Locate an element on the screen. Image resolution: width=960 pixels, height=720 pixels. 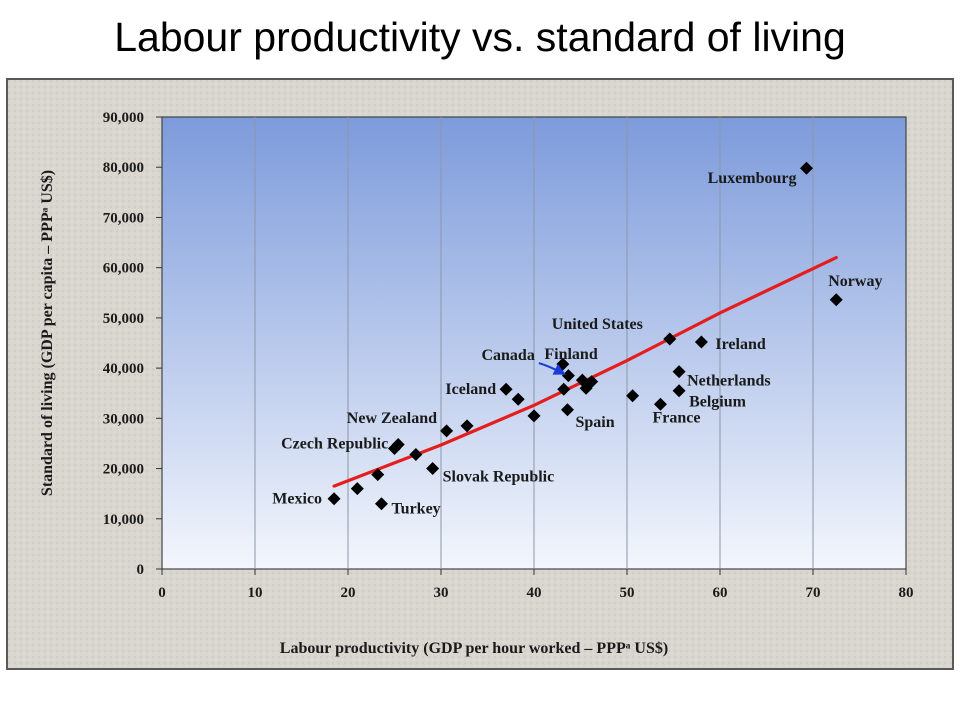
y-tick-label: 30,000 is located at coordinates (123, 419).